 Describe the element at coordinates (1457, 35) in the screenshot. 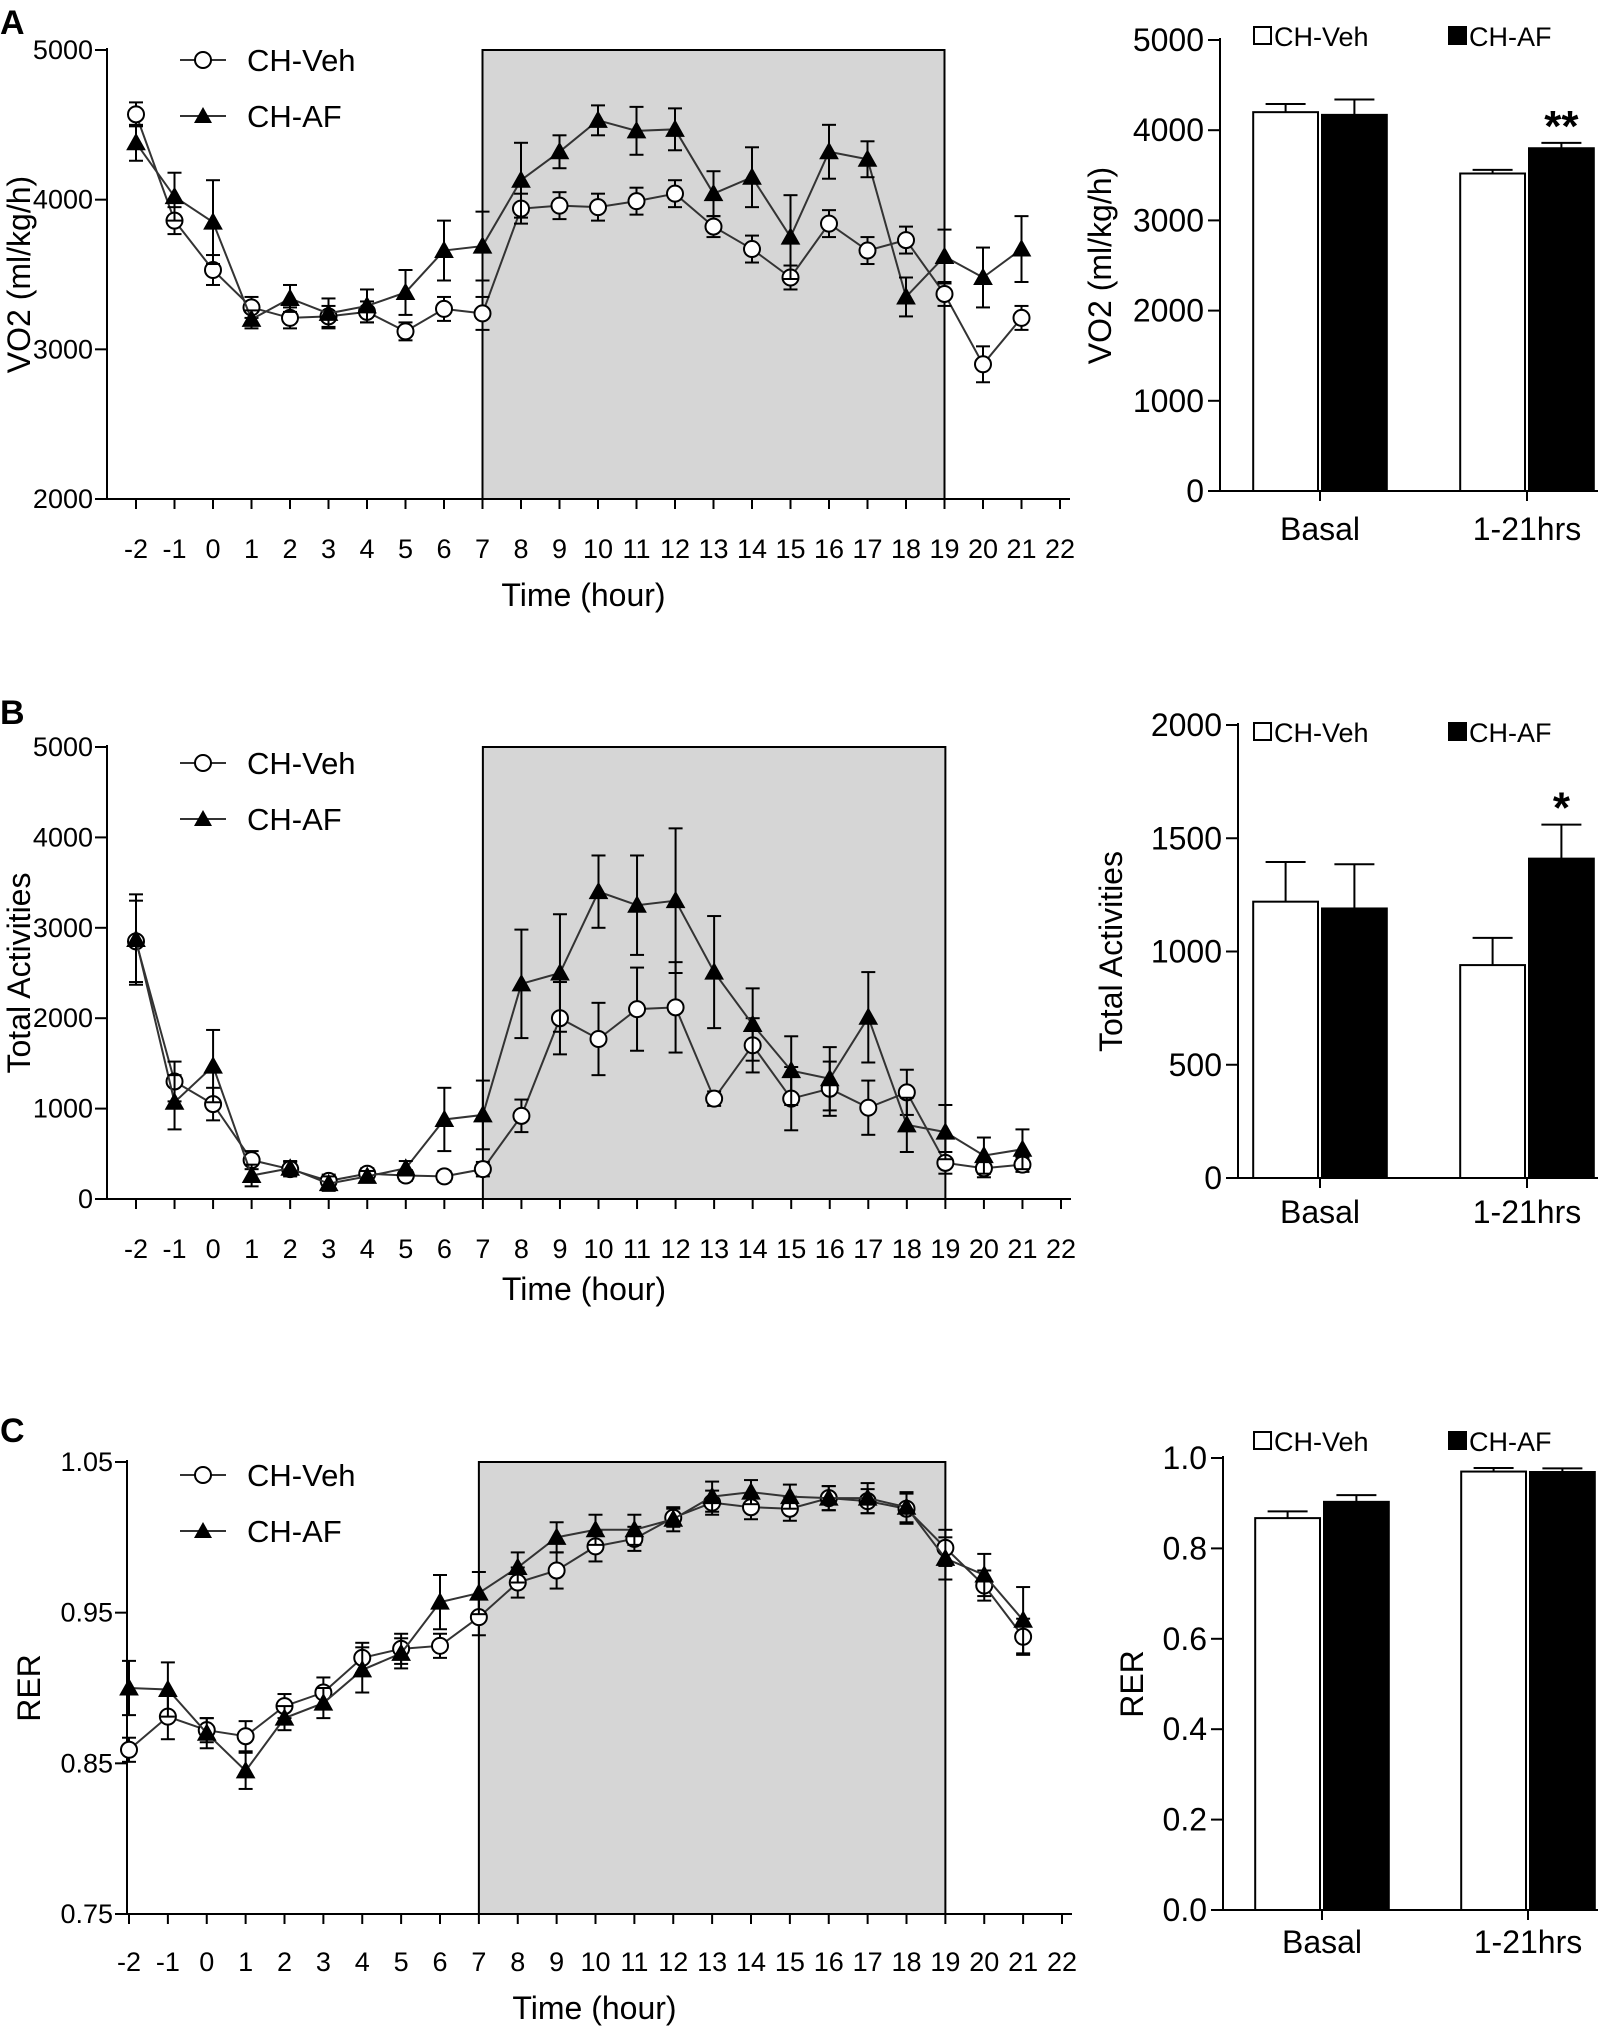

I see `legend-swatch-af` at that location.